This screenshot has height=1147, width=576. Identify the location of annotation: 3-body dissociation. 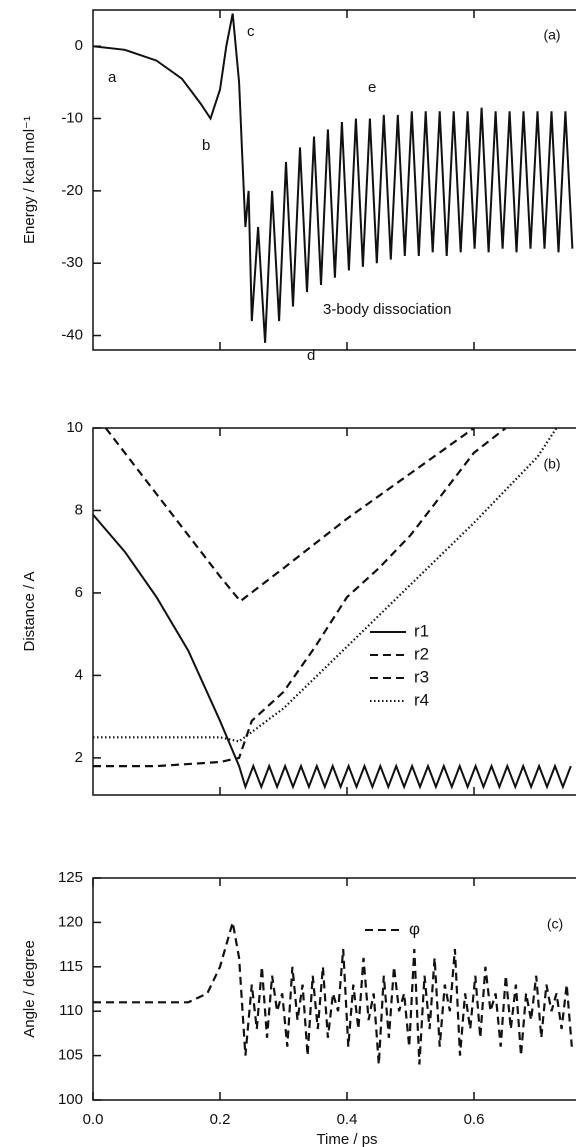
(387, 309).